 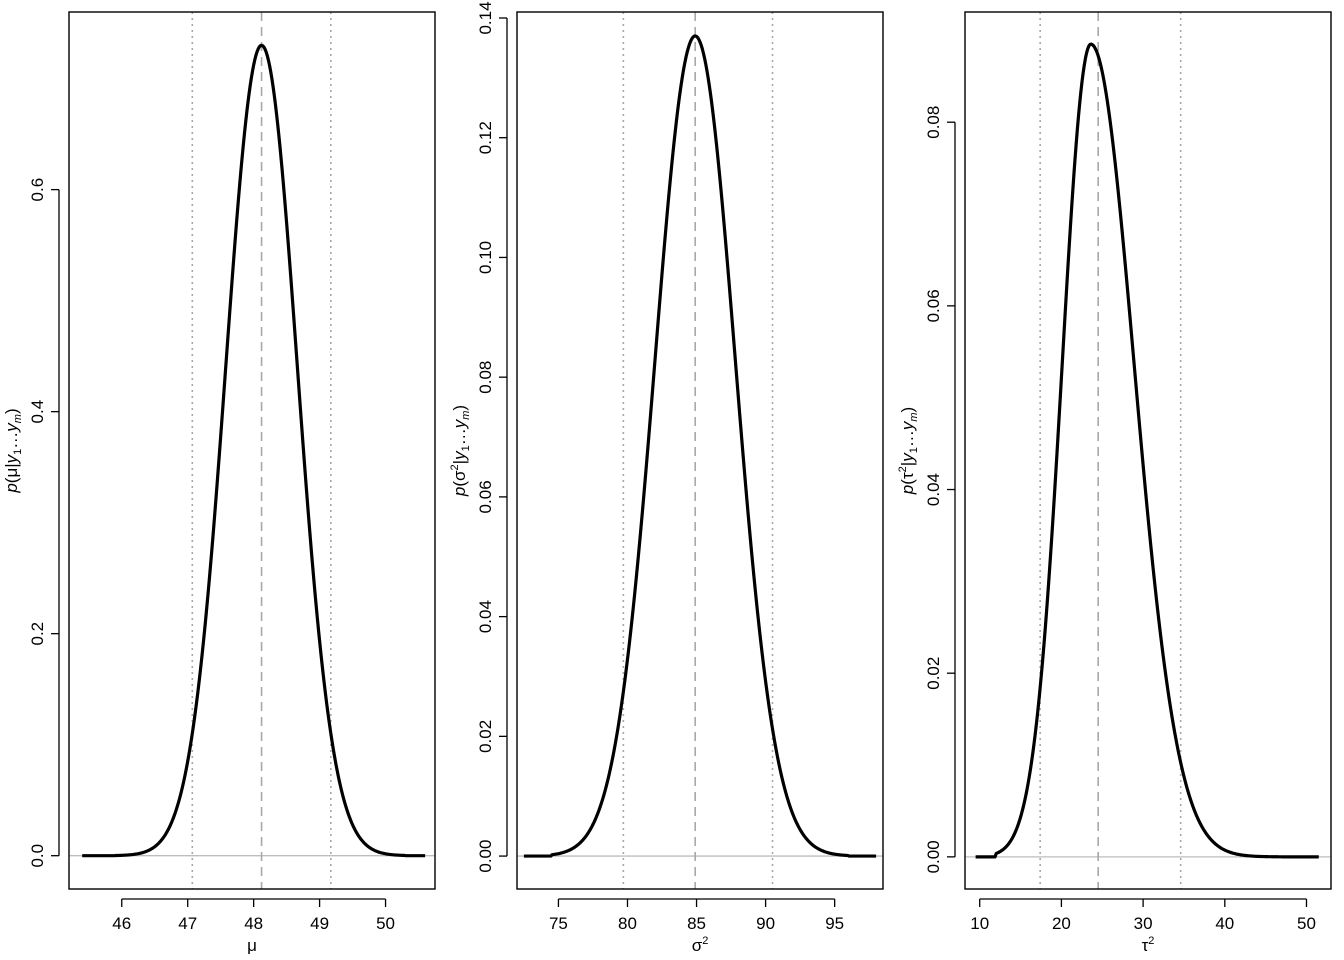 What do you see at coordinates (765, 923) in the screenshot?
I see `x-tick-label: 90` at bounding box center [765, 923].